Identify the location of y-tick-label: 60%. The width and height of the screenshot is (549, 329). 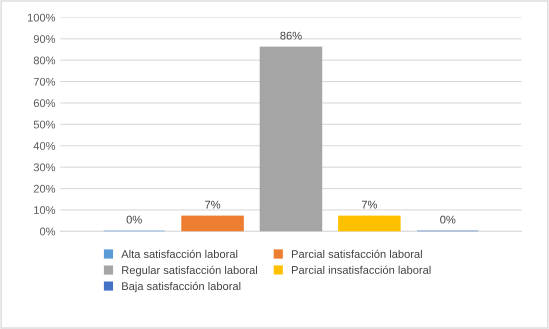
(45, 103).